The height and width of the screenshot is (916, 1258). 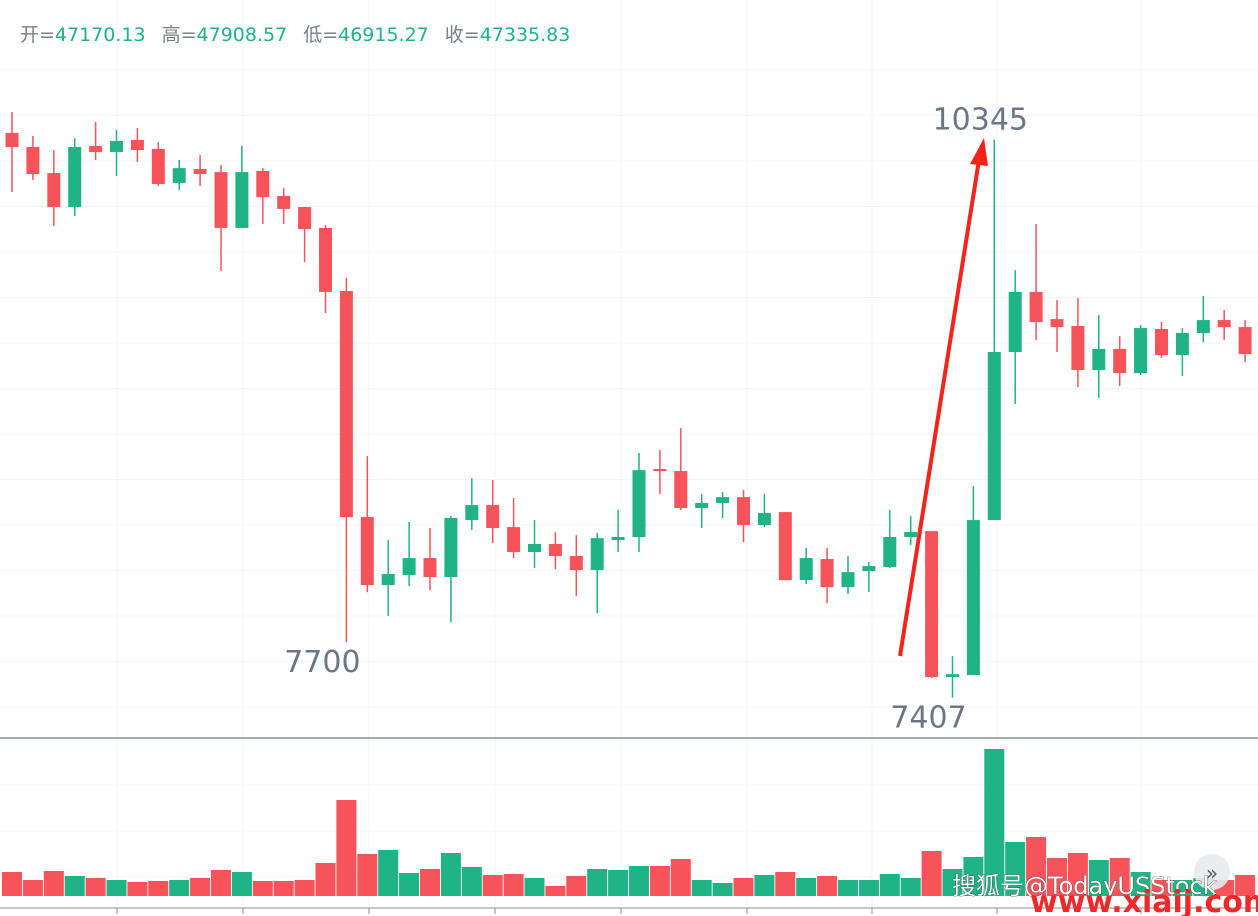 I want to click on ohlc-label: 开=, so click(x=37, y=35).